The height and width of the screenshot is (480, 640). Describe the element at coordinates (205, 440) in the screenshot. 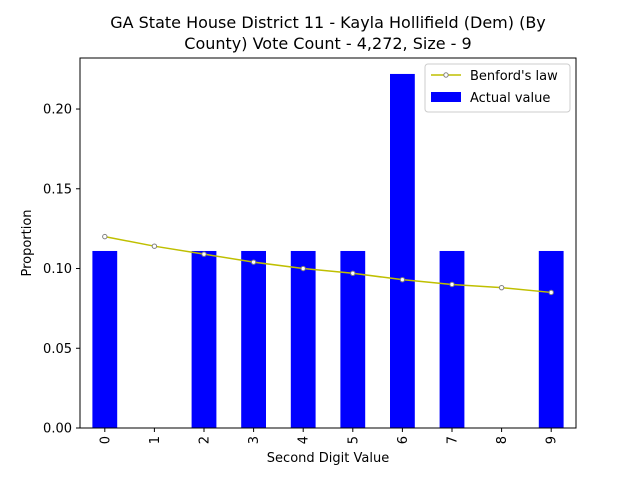

I see `x-tick-label: 2` at that location.